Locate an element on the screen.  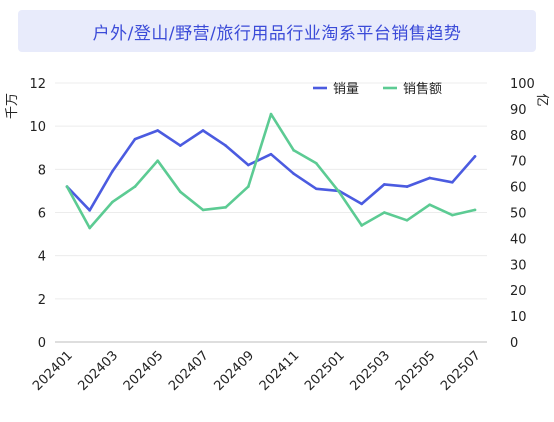
right-tick-label: 50 is located at coordinates (518, 214).